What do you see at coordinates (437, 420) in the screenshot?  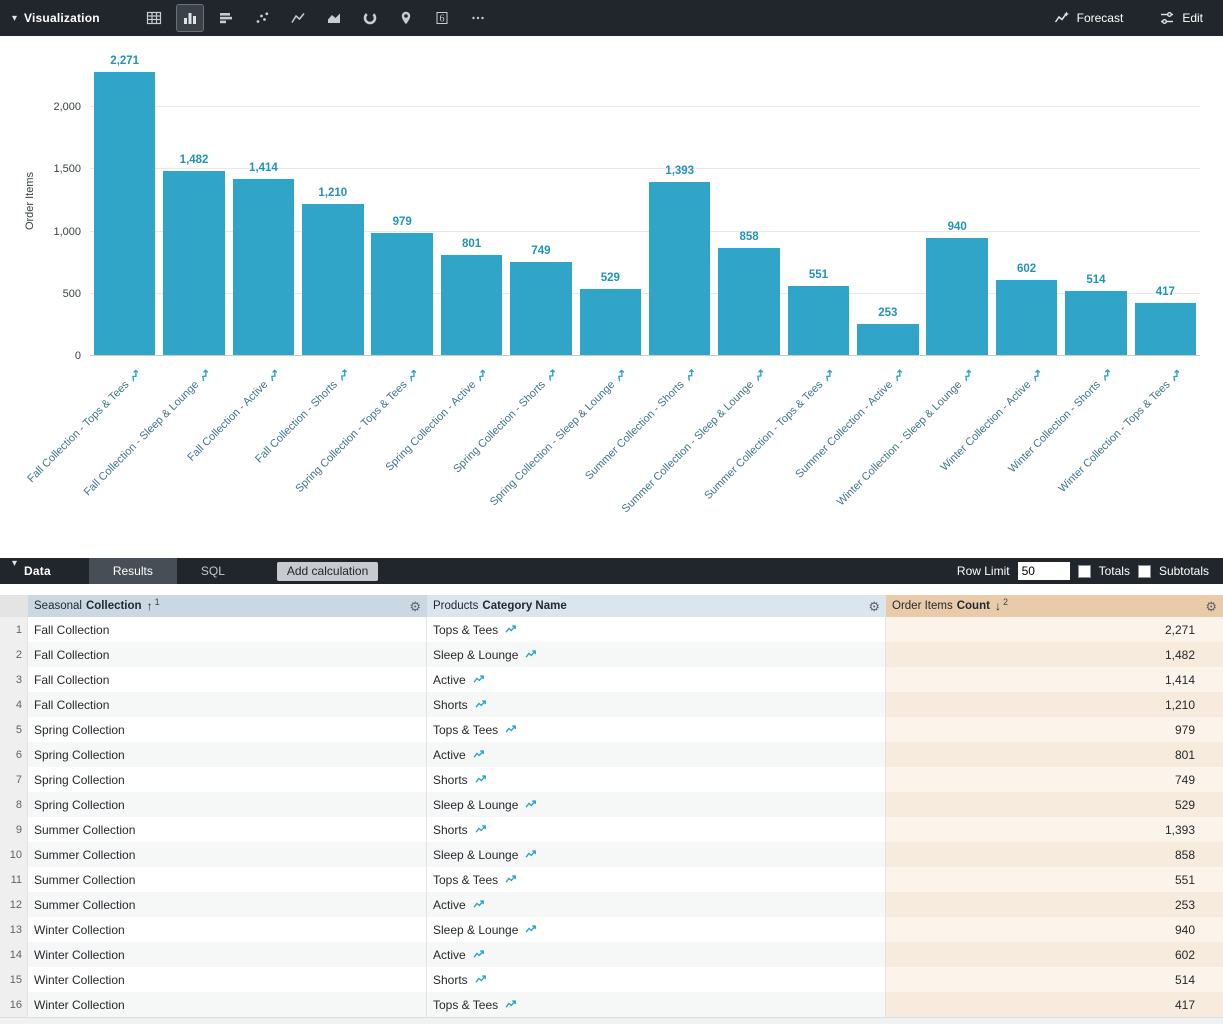 I see `x-axis-category-label: Spring Collection - Active` at bounding box center [437, 420].